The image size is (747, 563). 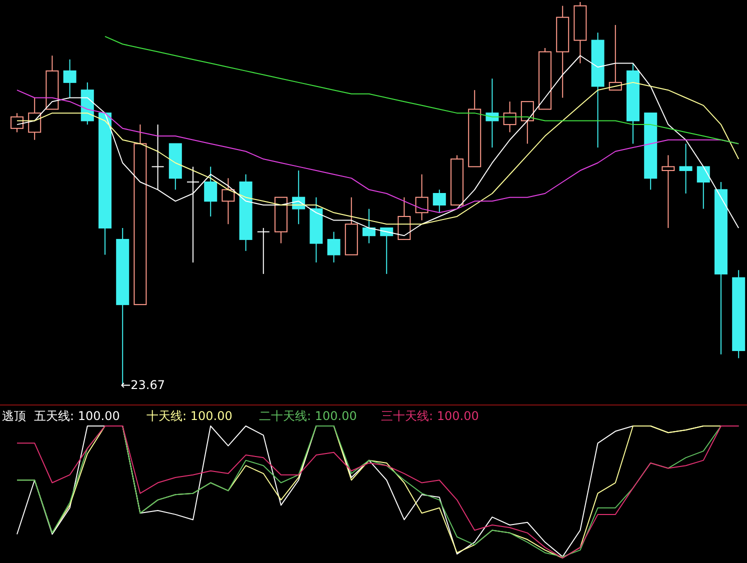 I want to click on text: 十天线: 100.00, so click(x=189, y=416).